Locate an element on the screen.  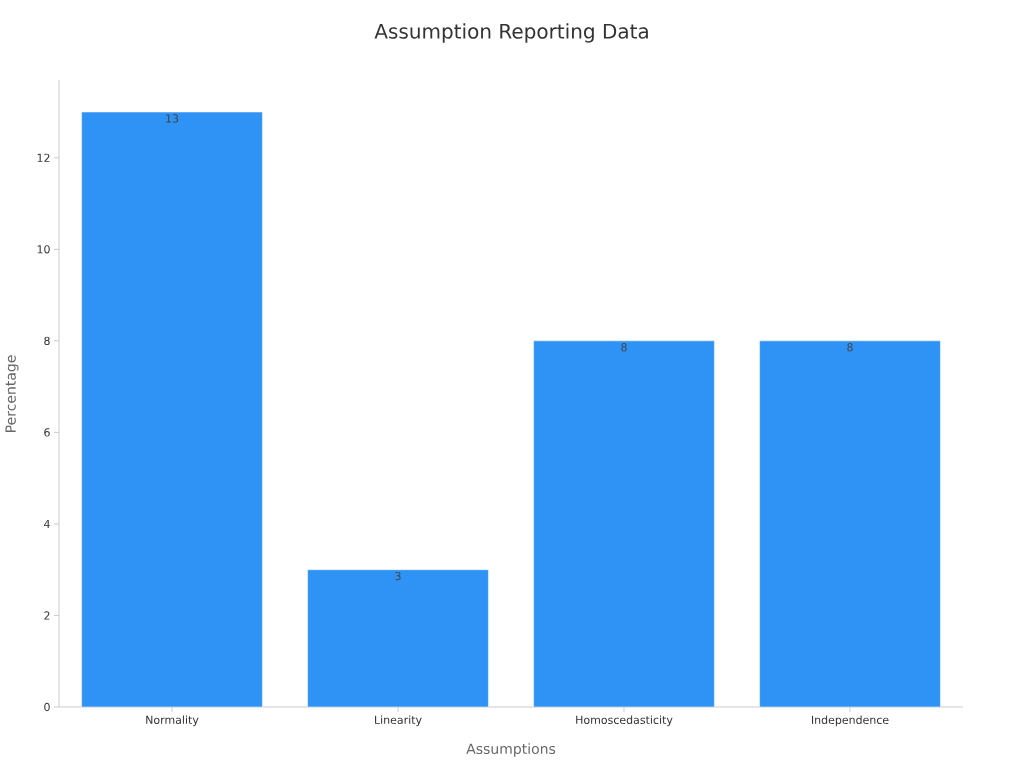
y-tick-label: 0 is located at coordinates (47, 707).